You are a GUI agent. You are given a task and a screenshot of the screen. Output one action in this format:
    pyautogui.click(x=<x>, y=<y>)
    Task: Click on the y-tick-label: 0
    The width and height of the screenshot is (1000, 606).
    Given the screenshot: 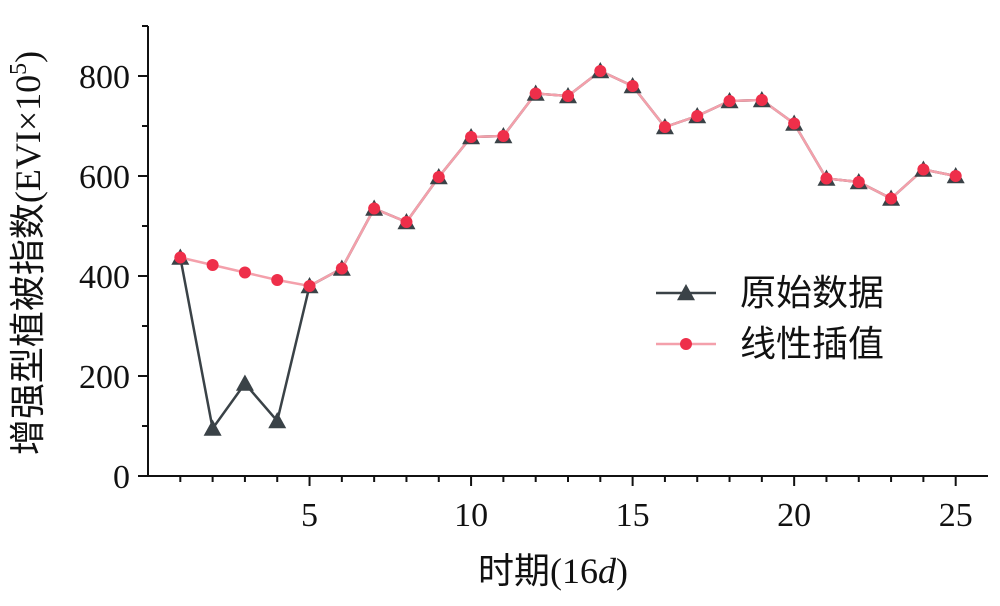 What is the action you would take?
    pyautogui.click(x=121, y=477)
    